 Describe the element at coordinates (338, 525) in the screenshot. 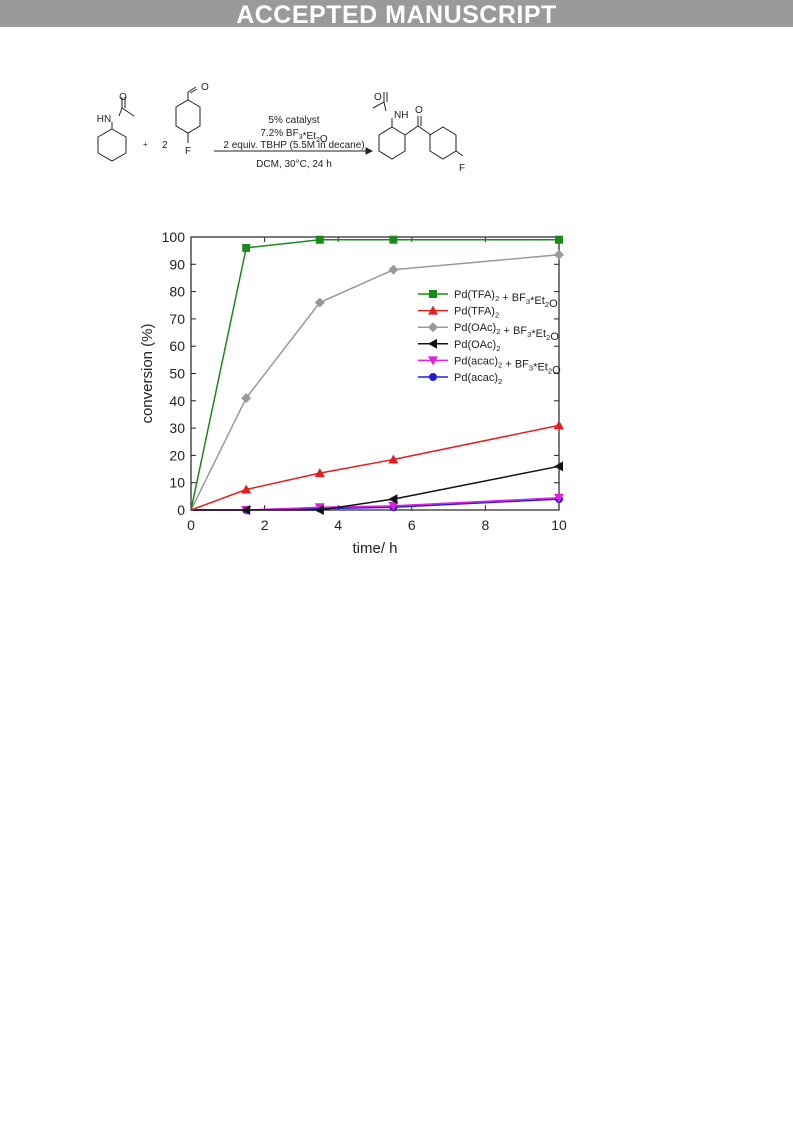

I see `x-tick-label: 4` at that location.